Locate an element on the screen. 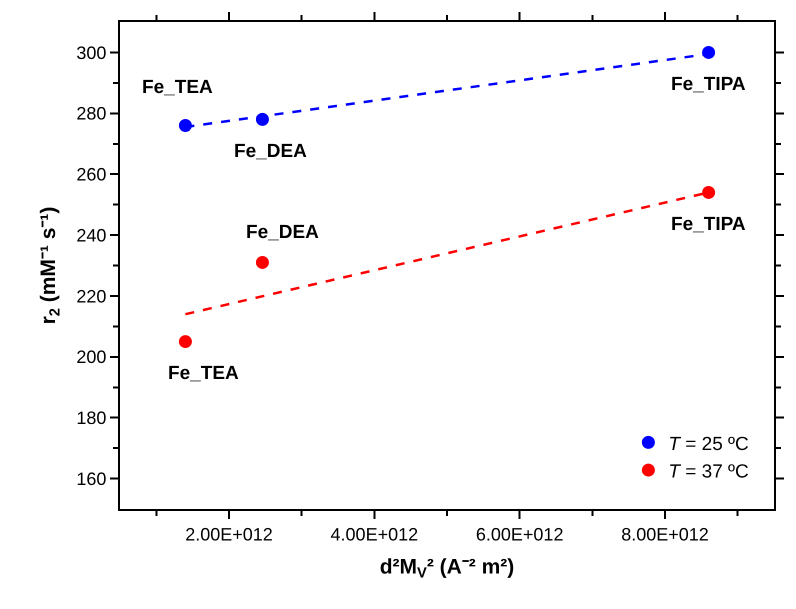 This screenshot has height=609, width=796. legend-label: T = 25 ºC is located at coordinates (708, 444).